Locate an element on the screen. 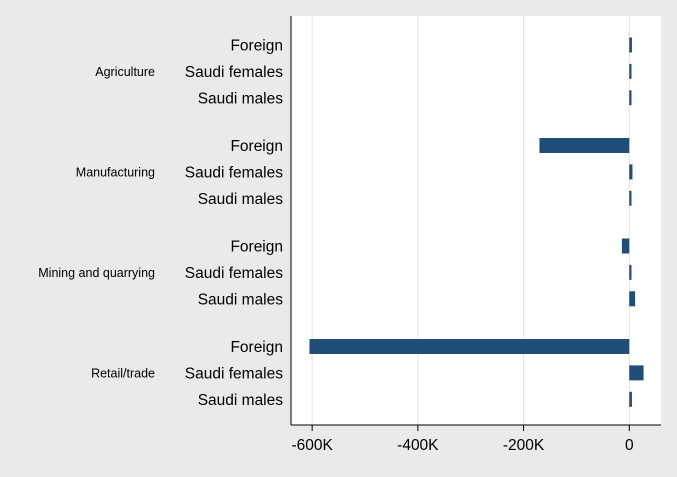  category-label-agriculture-foreign: Foreign is located at coordinates (256, 46).